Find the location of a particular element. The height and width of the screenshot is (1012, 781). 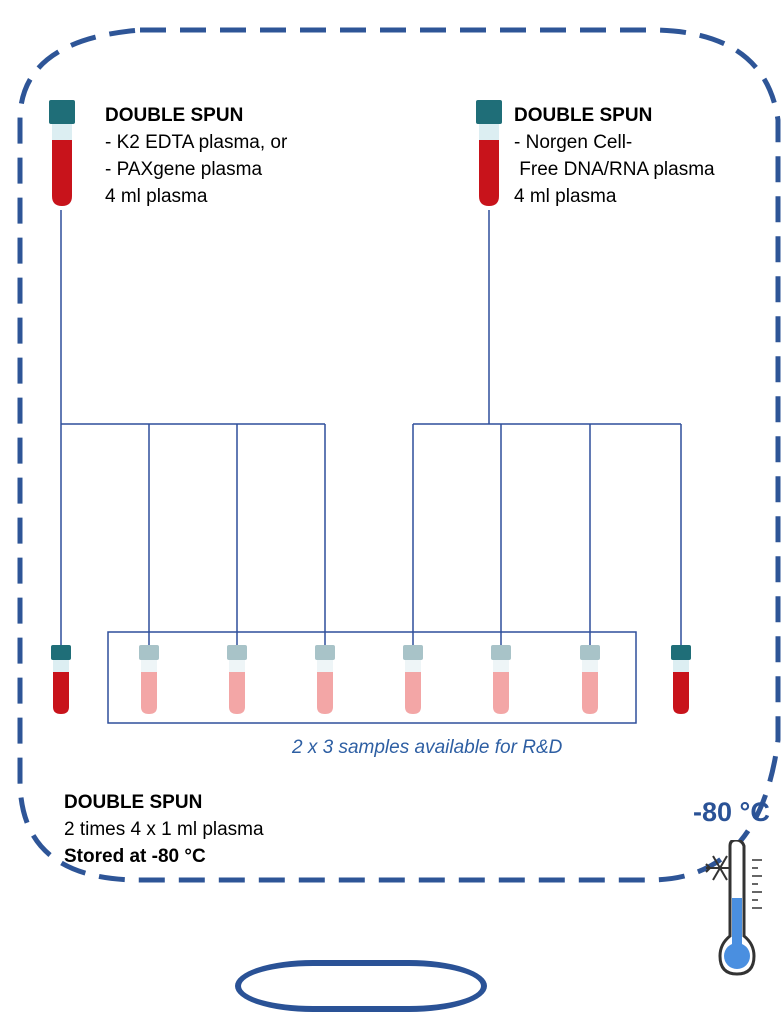

source-tube-right is located at coordinates (489, 154).